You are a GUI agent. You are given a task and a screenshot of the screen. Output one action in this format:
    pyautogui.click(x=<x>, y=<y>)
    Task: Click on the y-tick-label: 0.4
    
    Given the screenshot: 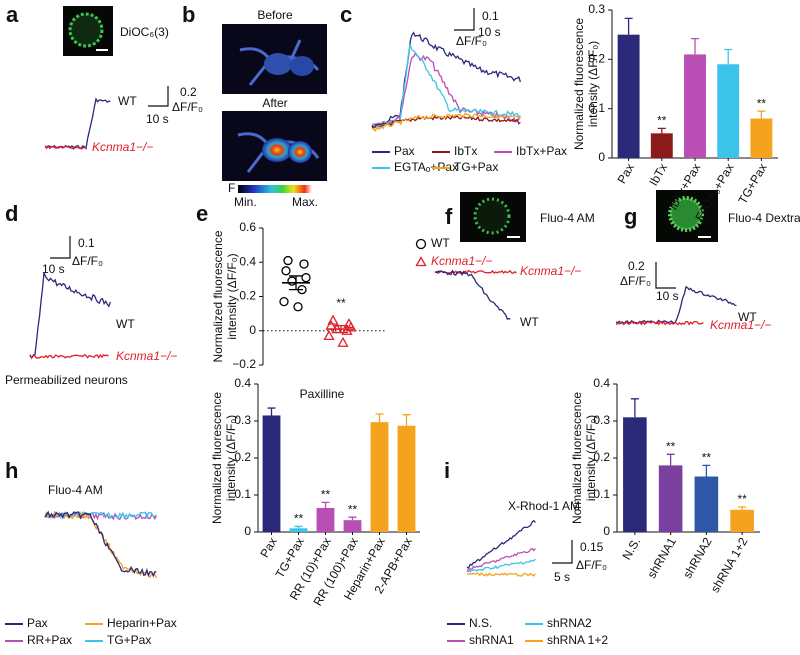 What is the action you would take?
    pyautogui.click(x=242, y=383)
    